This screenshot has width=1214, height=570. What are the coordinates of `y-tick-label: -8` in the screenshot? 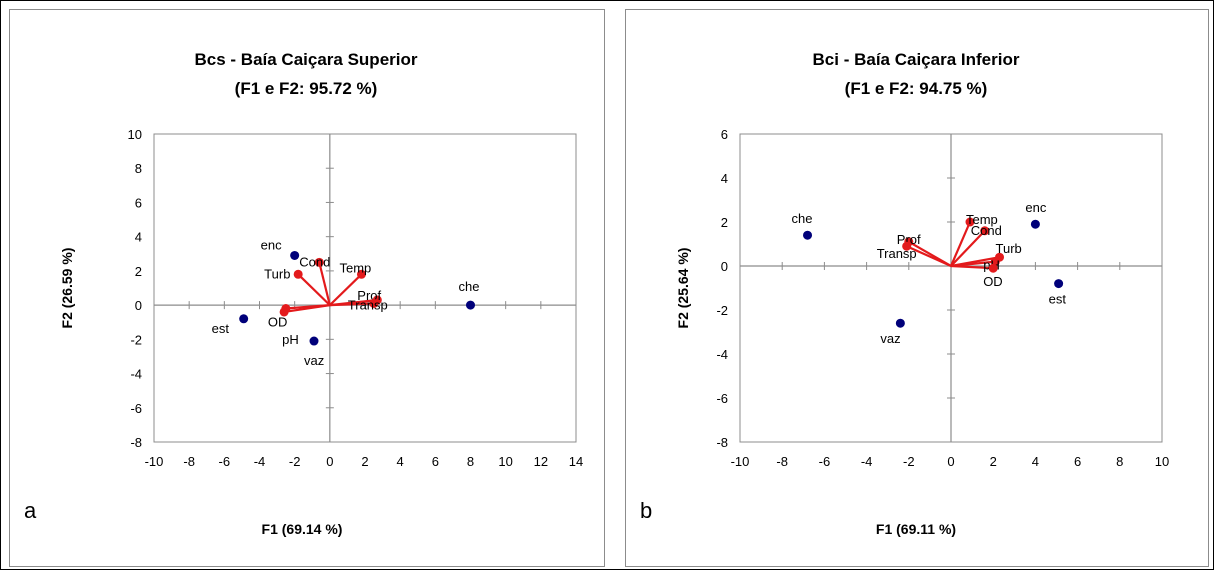 It's located at (722, 442).